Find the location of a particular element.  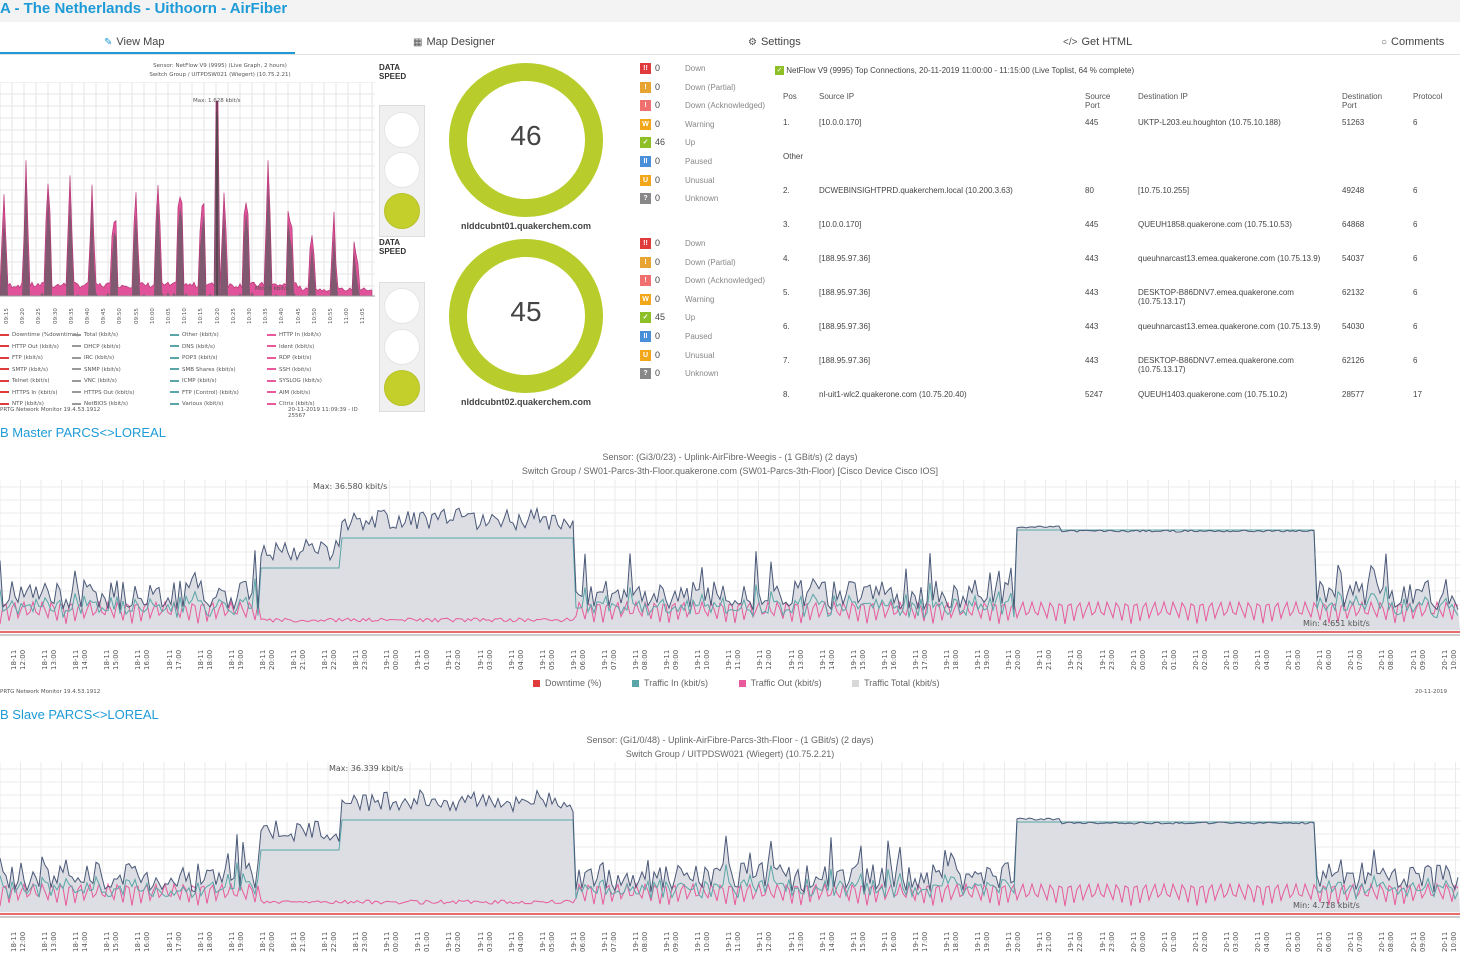

legend-entry: SMB Shares (kbit/s) is located at coordinates (203, 370).